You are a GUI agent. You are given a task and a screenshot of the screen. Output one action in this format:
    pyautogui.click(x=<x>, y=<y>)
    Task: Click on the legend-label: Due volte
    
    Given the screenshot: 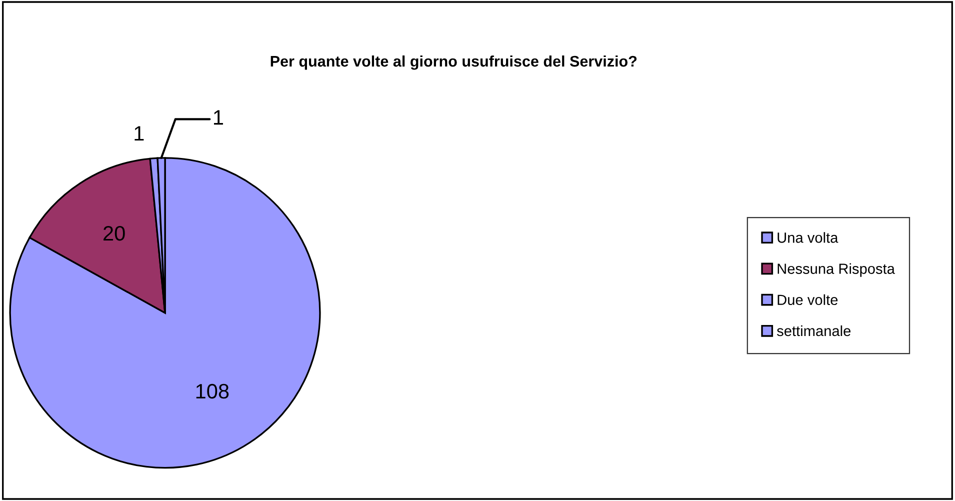 What is the action you would take?
    pyautogui.click(x=808, y=300)
    